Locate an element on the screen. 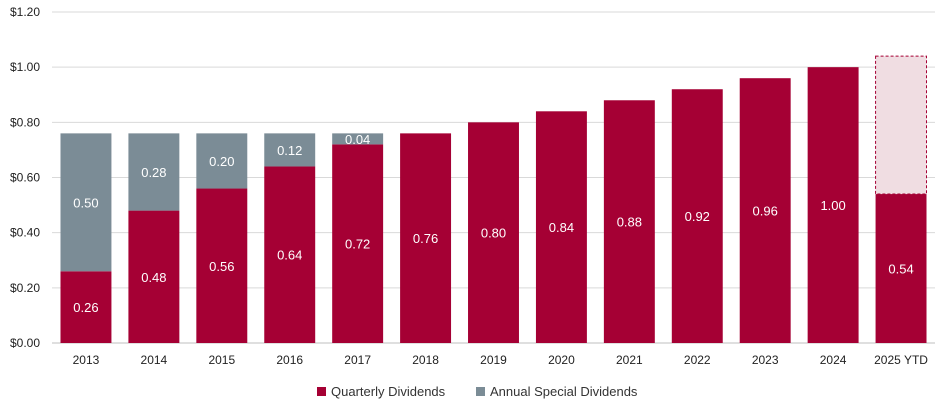  x-tick-label: 2022 is located at coordinates (697, 360).